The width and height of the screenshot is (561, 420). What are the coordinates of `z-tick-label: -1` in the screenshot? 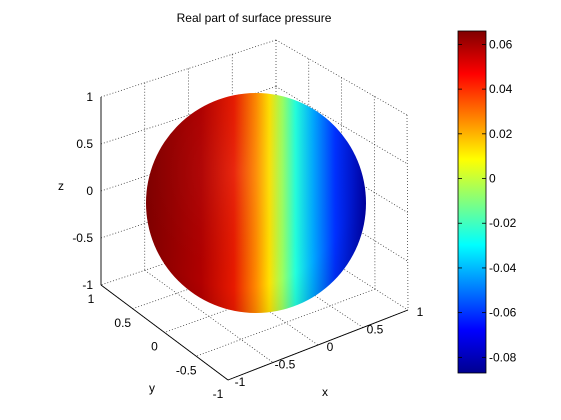 It's located at (87, 285).